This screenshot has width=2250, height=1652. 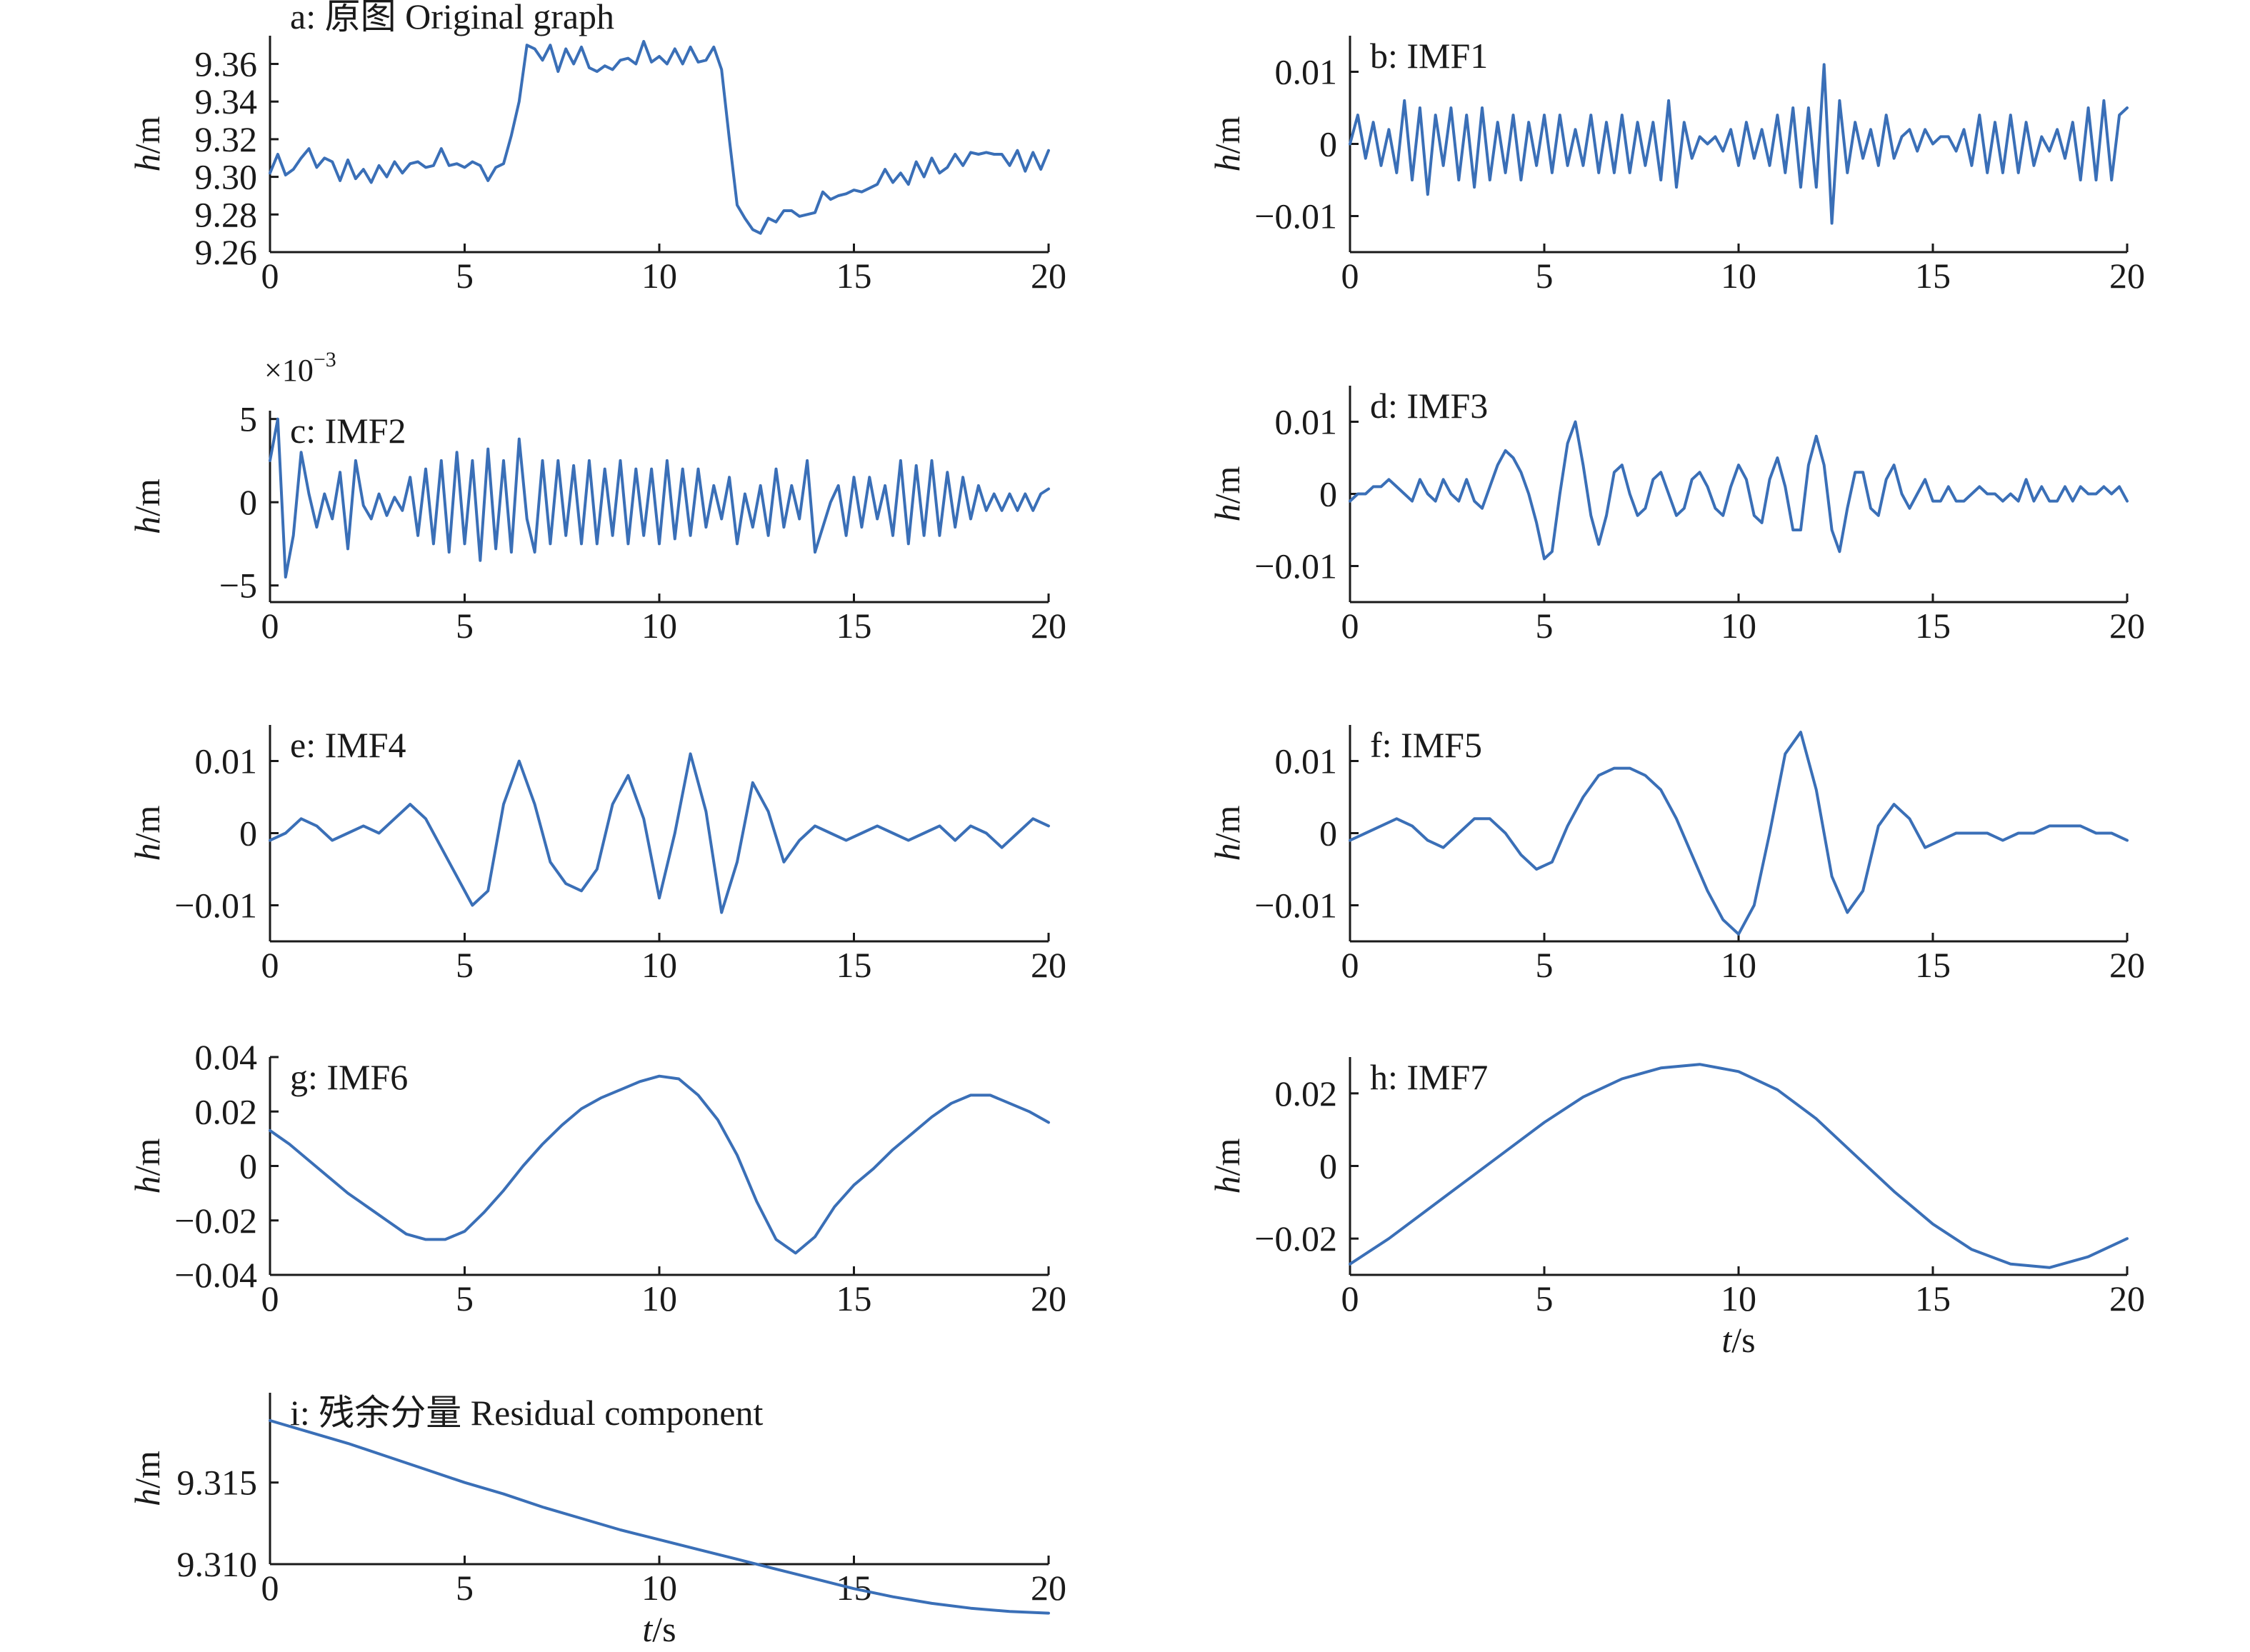 What do you see at coordinates (248, 419) in the screenshot?
I see `y-tick-label: 5` at bounding box center [248, 419].